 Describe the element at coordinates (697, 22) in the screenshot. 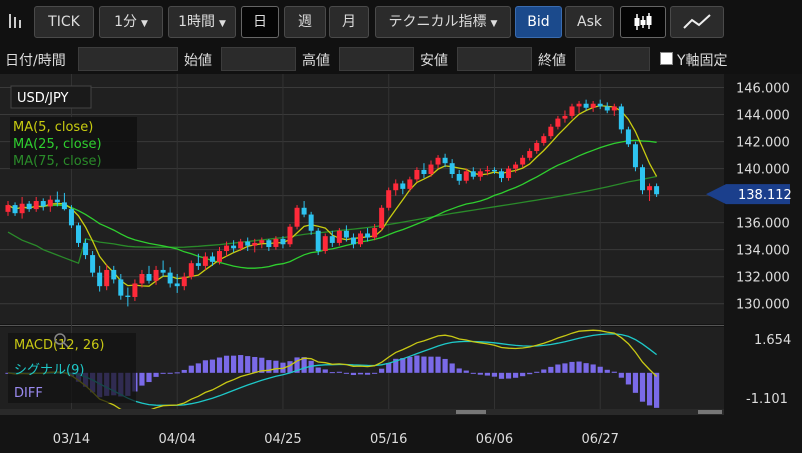

I see `line-chart-icon` at that location.